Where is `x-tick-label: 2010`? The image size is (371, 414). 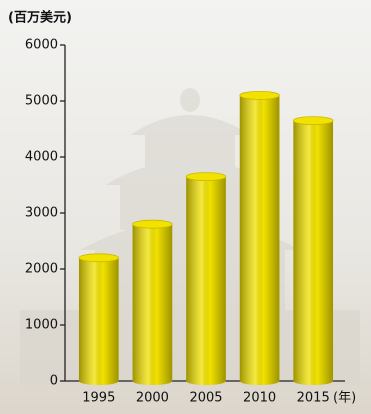
x-tick-label: 2010 is located at coordinates (259, 398).